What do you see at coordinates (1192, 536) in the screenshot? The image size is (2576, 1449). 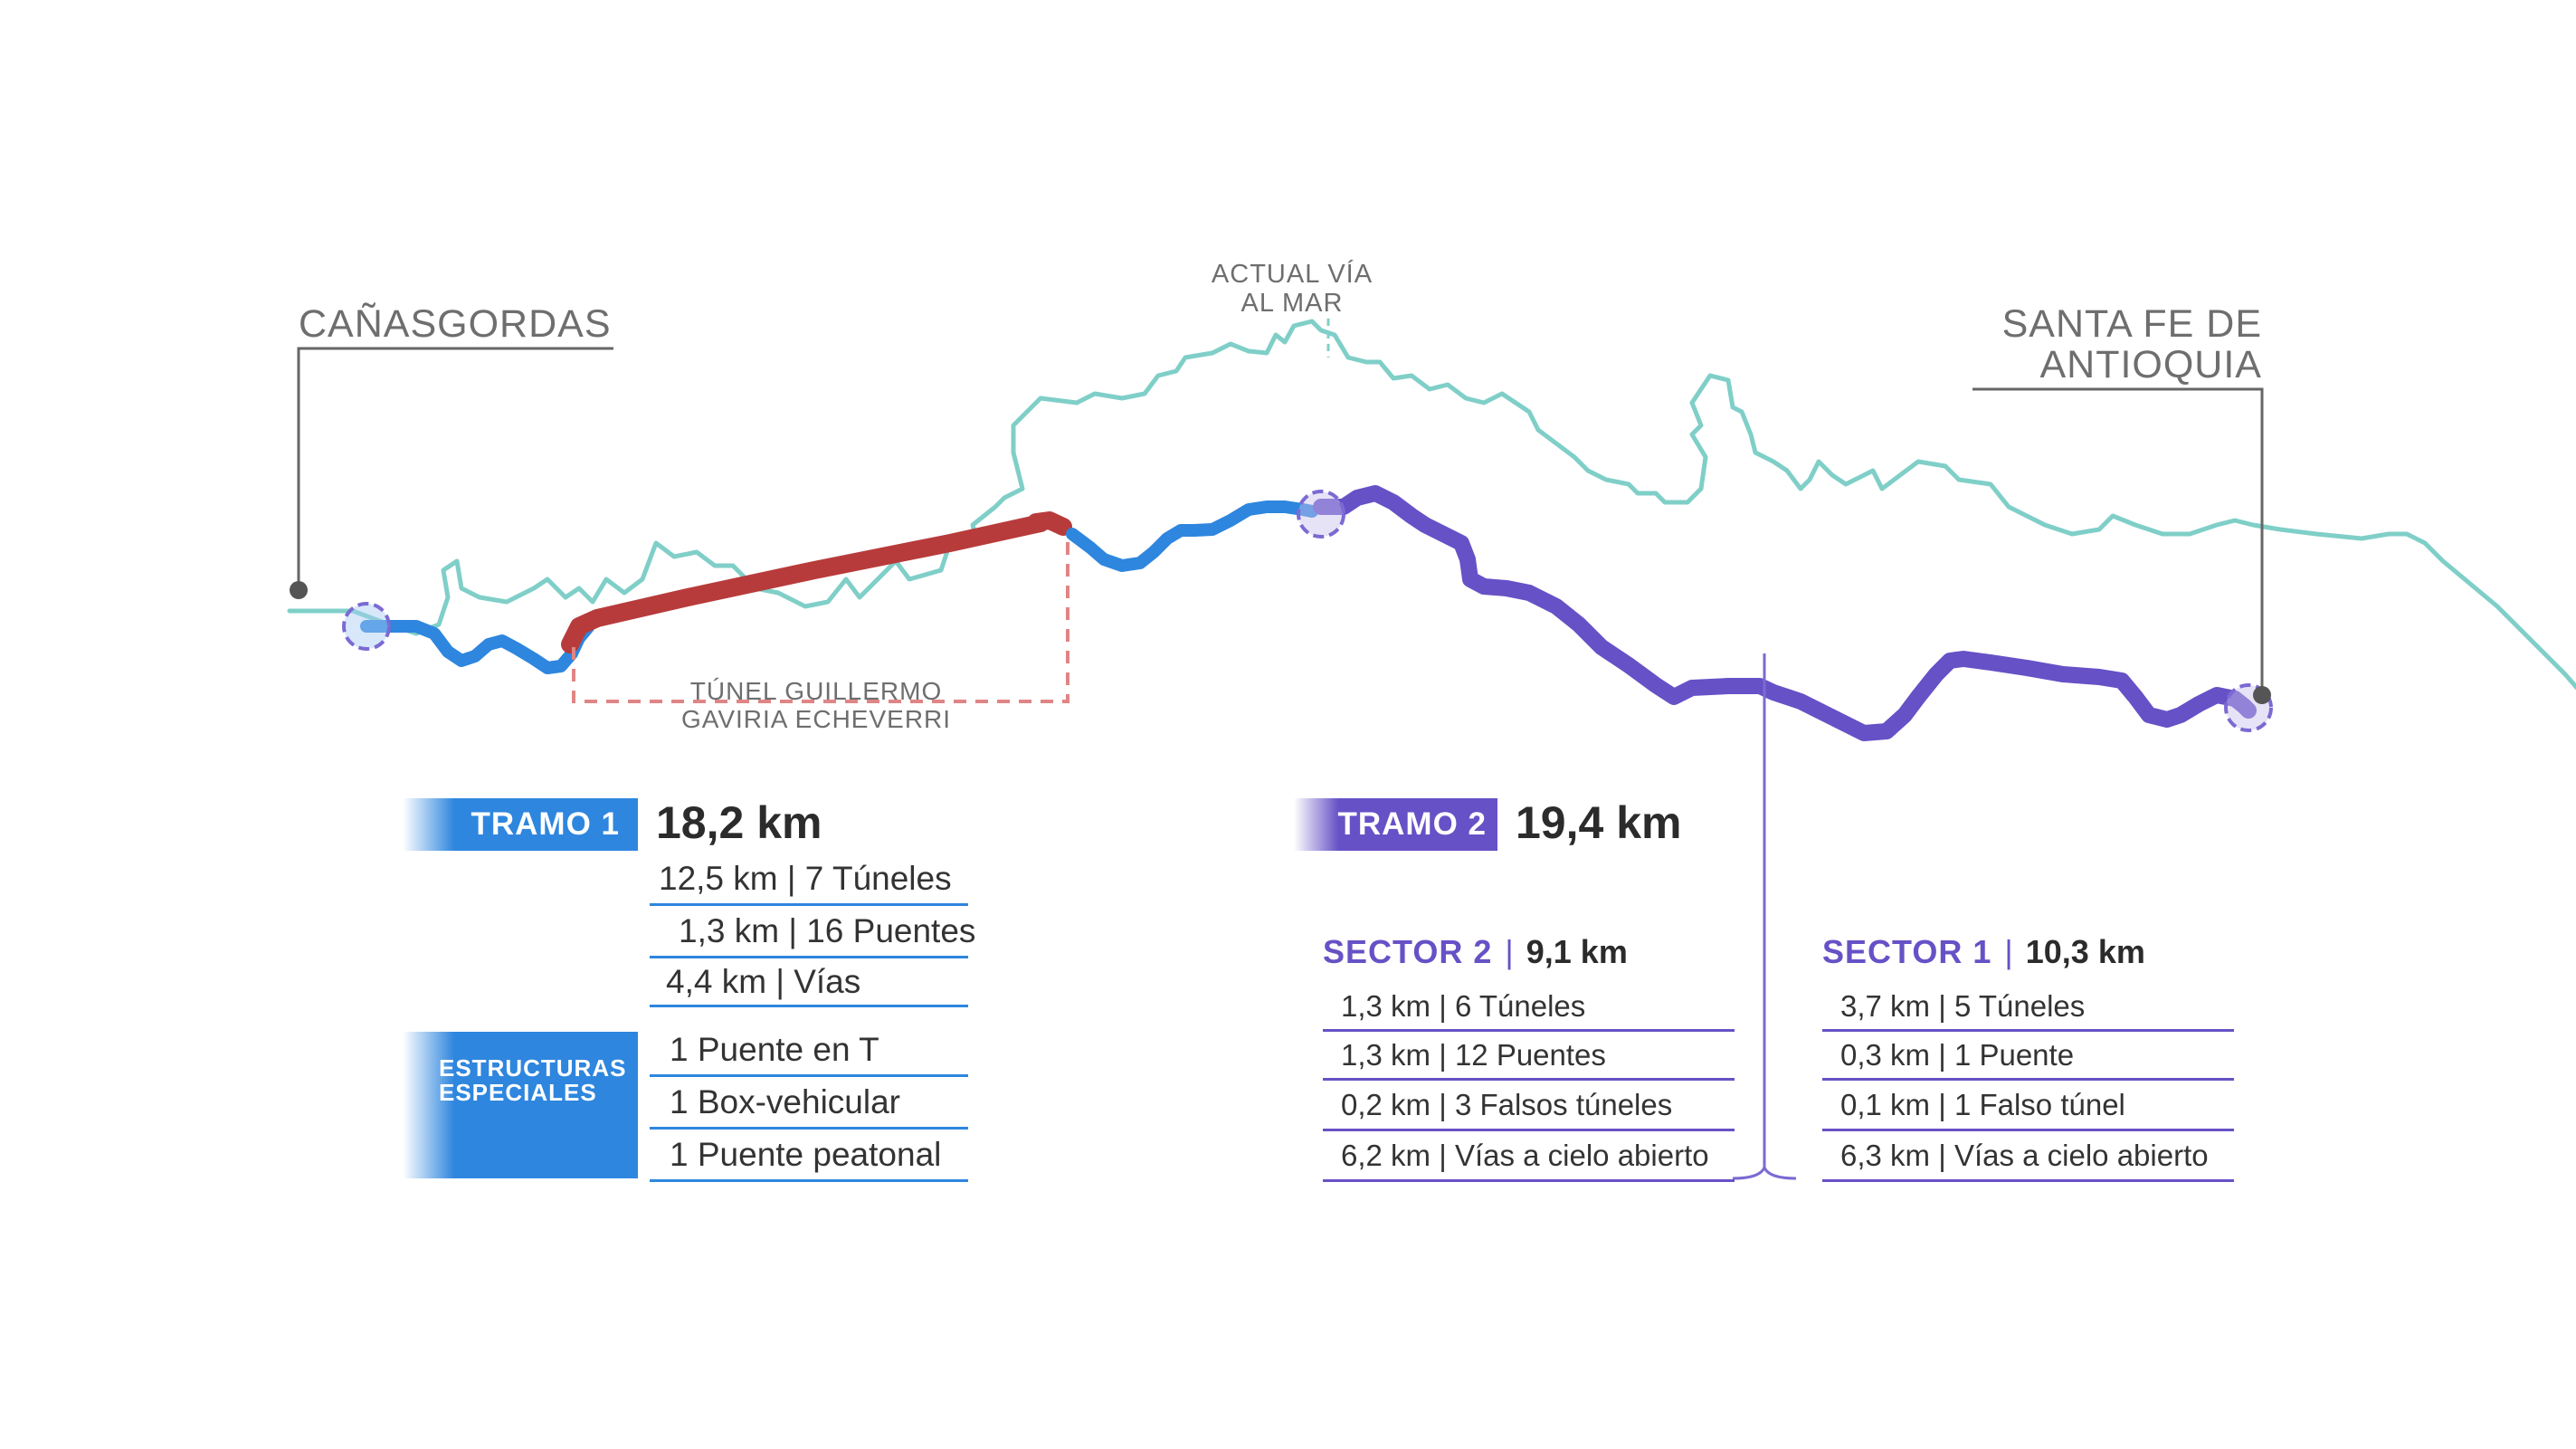 I see `tramo1-route-east` at bounding box center [1192, 536].